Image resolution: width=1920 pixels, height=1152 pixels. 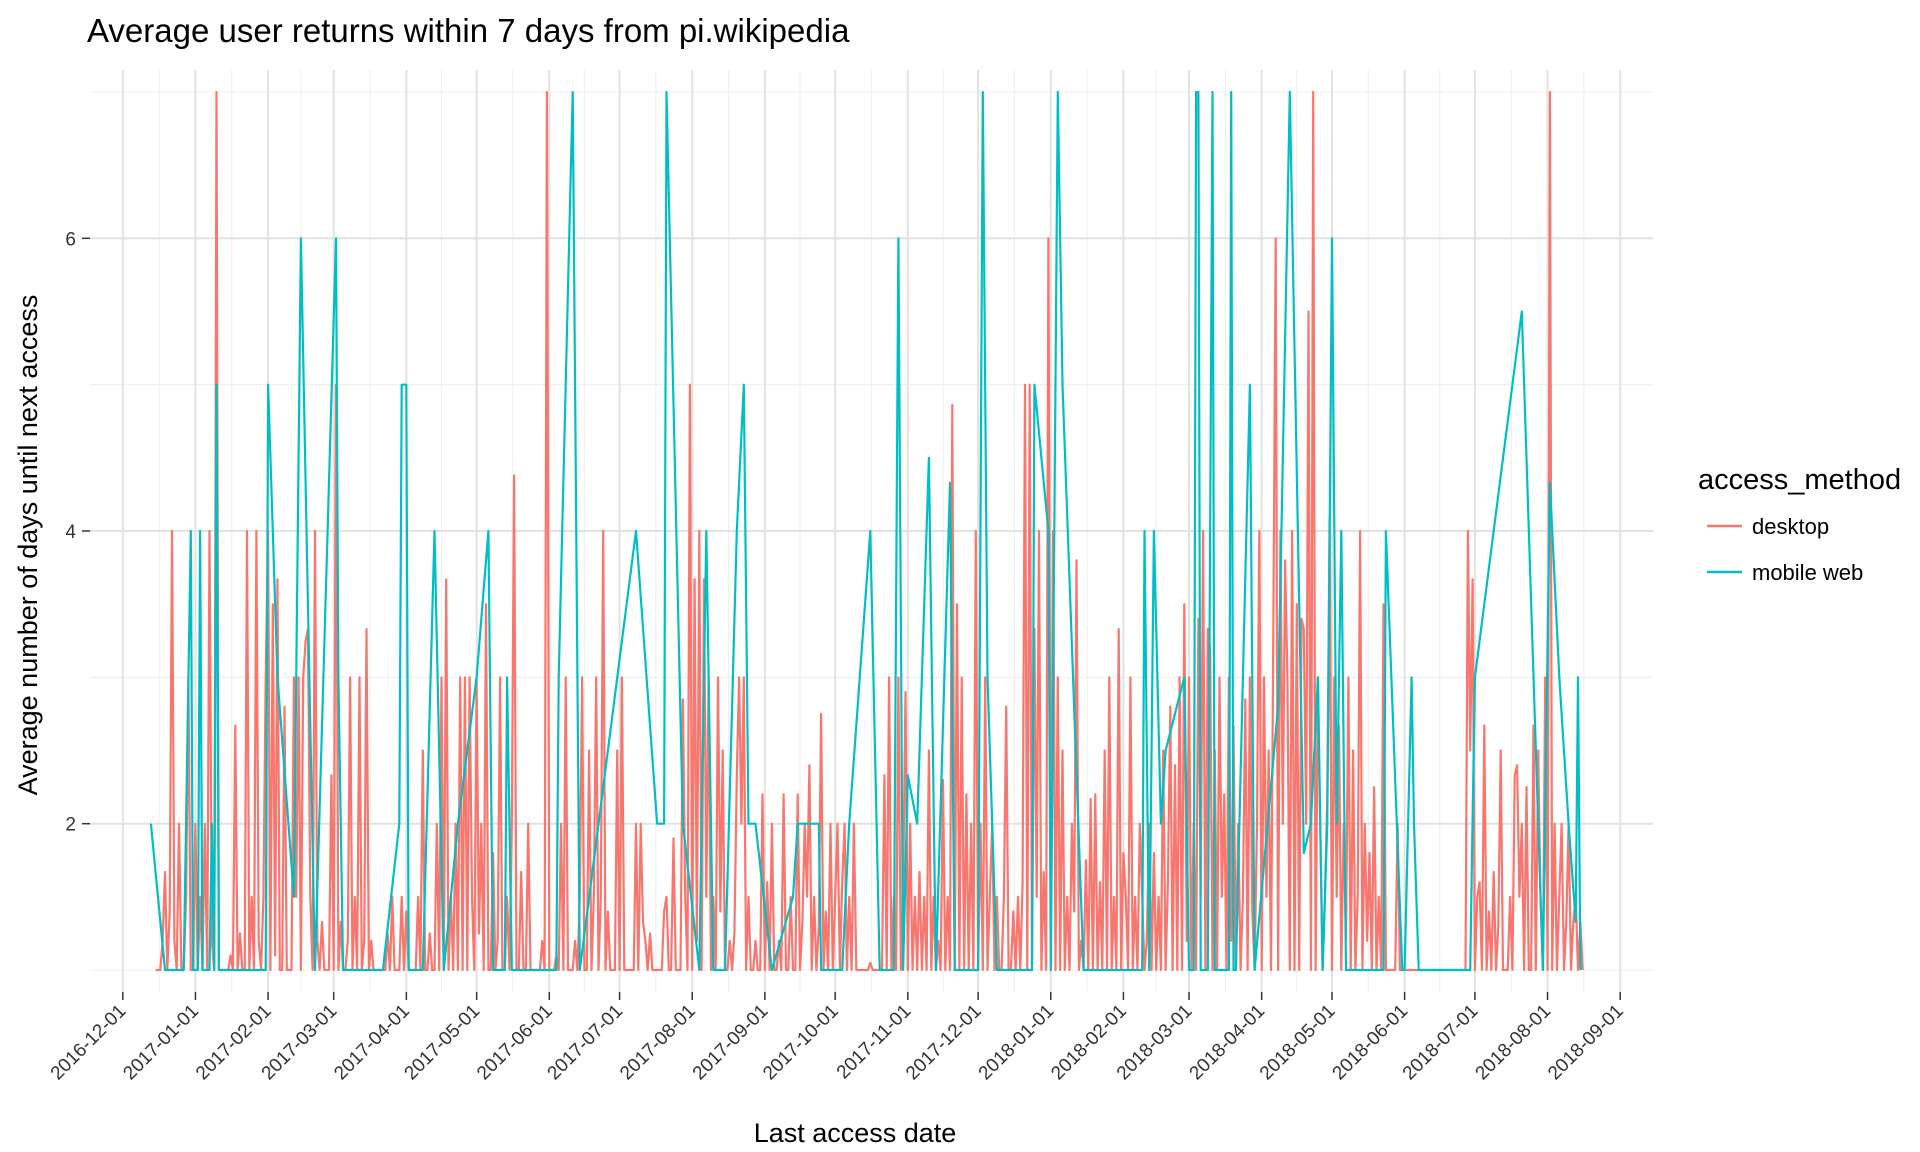 I want to click on x-tick-label: 2017-10-01, so click(x=801, y=1043).